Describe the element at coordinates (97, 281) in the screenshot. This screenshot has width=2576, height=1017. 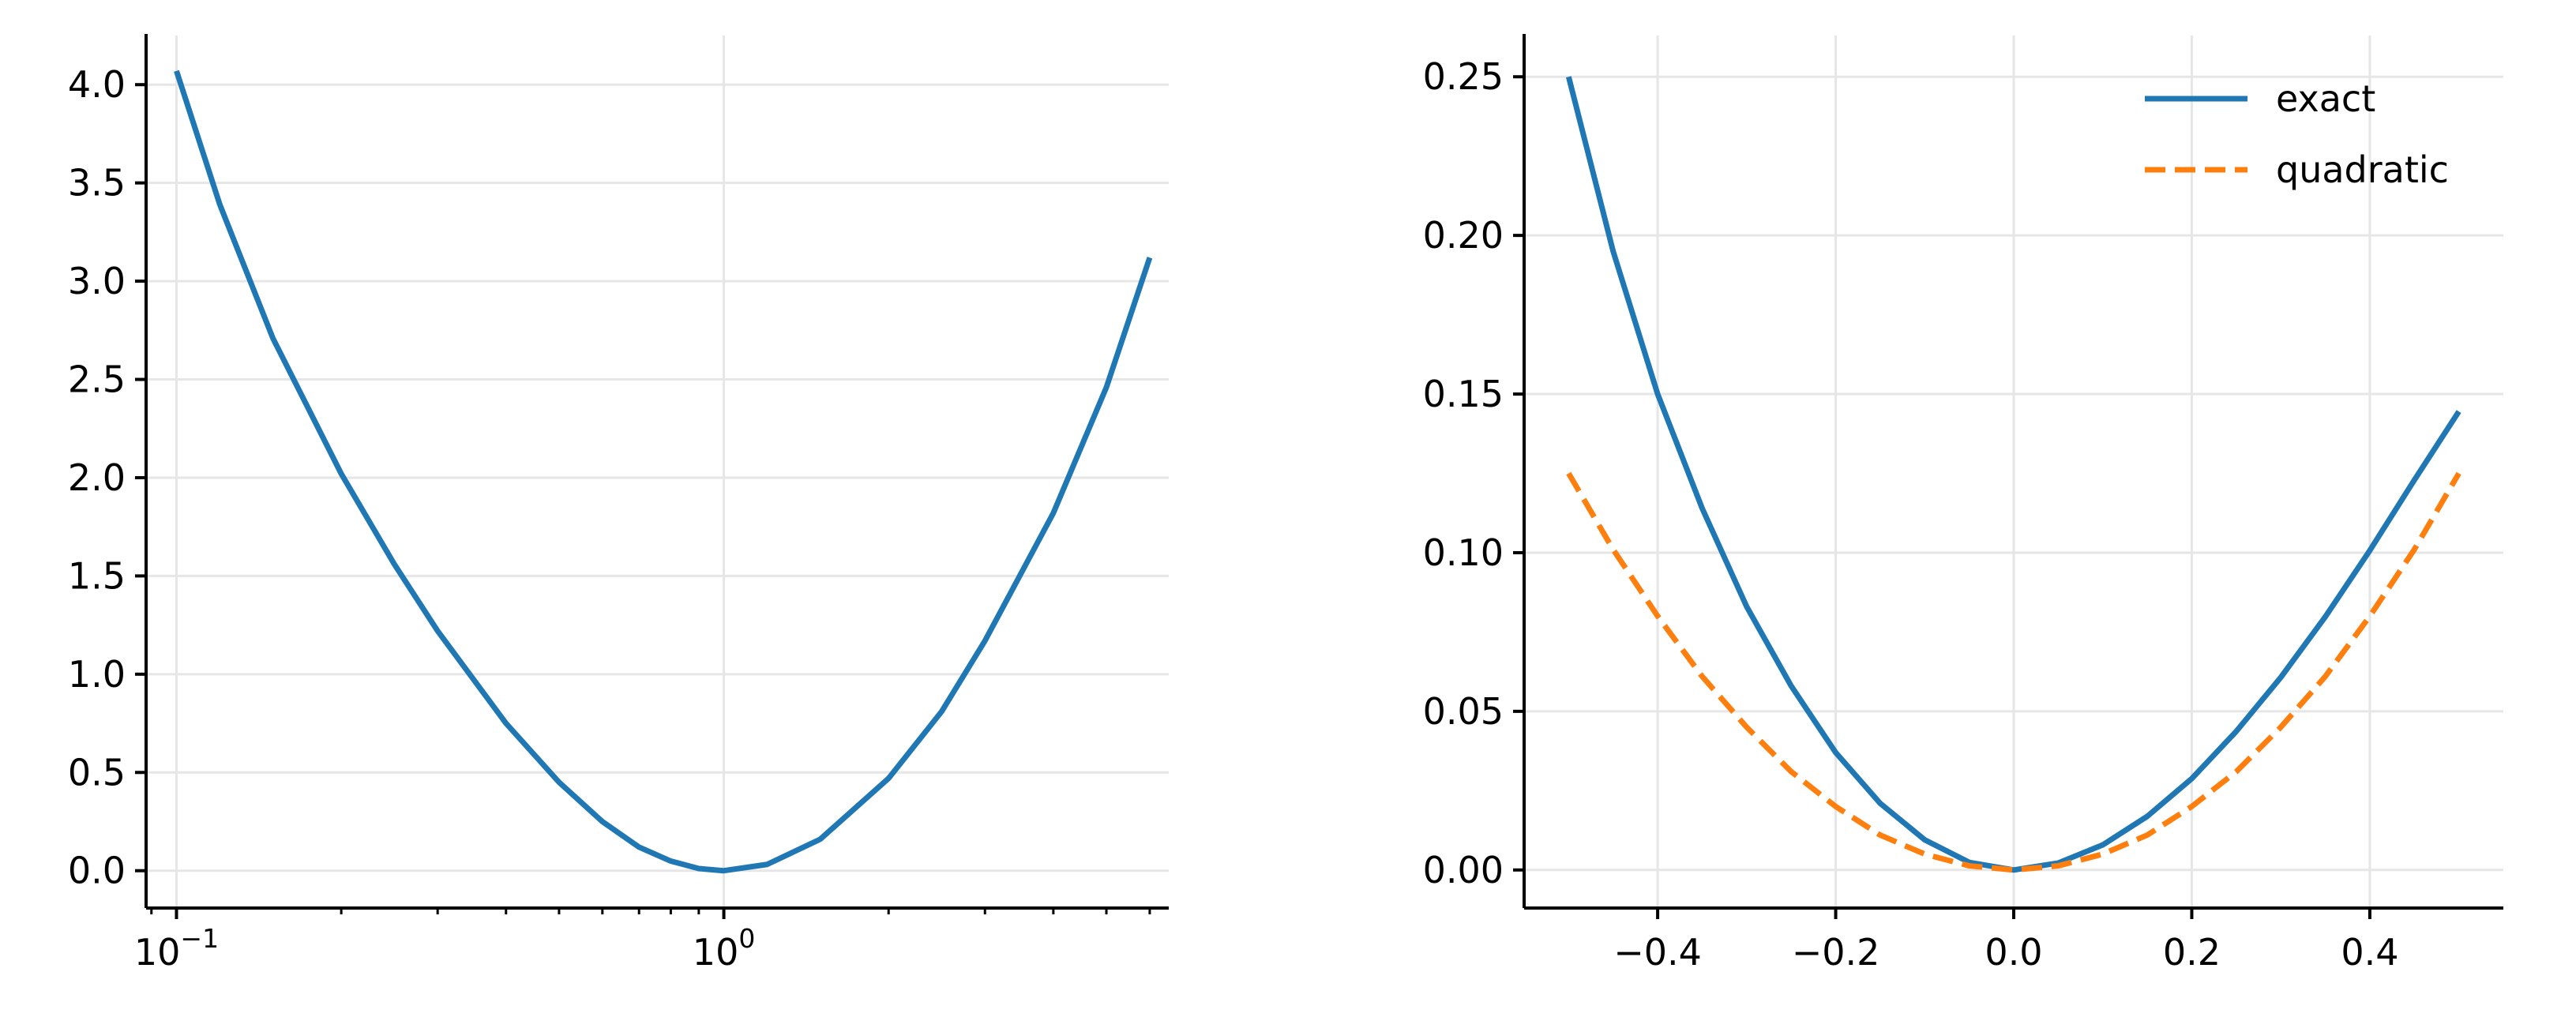
I see `y-tick-label: 3.0` at that location.